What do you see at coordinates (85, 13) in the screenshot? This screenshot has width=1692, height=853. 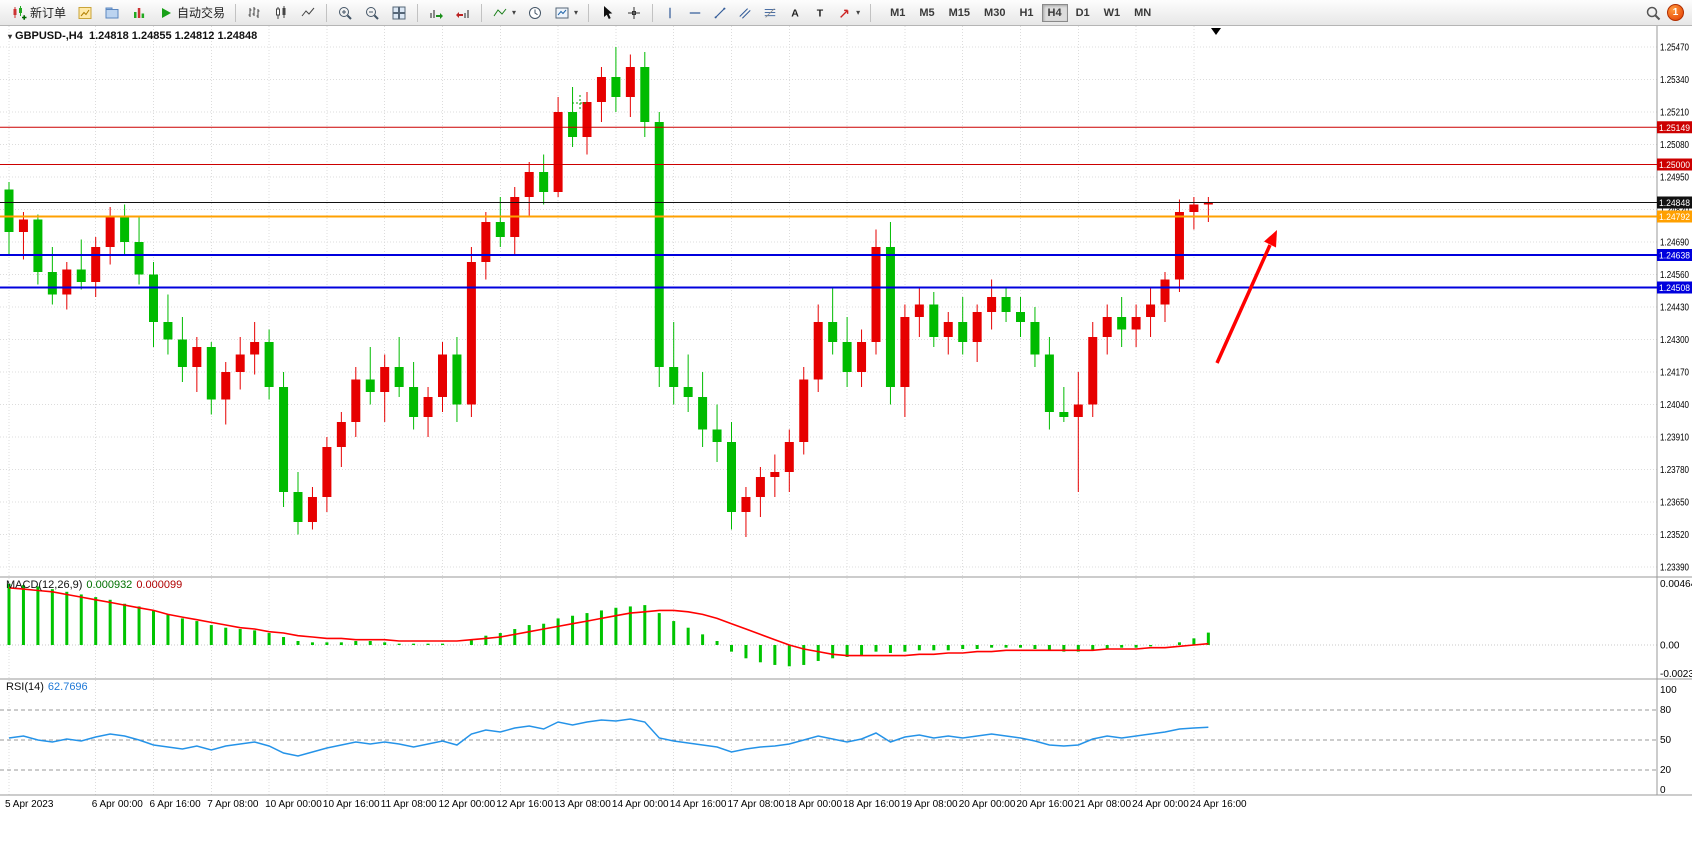 I see `new-chart-button` at bounding box center [85, 13].